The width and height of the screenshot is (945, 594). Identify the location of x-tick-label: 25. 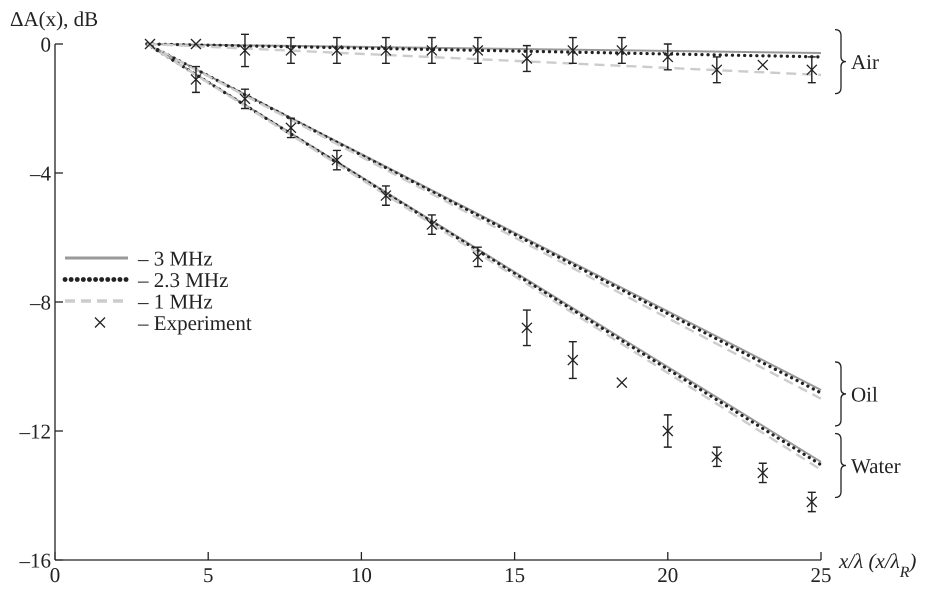
(821, 575).